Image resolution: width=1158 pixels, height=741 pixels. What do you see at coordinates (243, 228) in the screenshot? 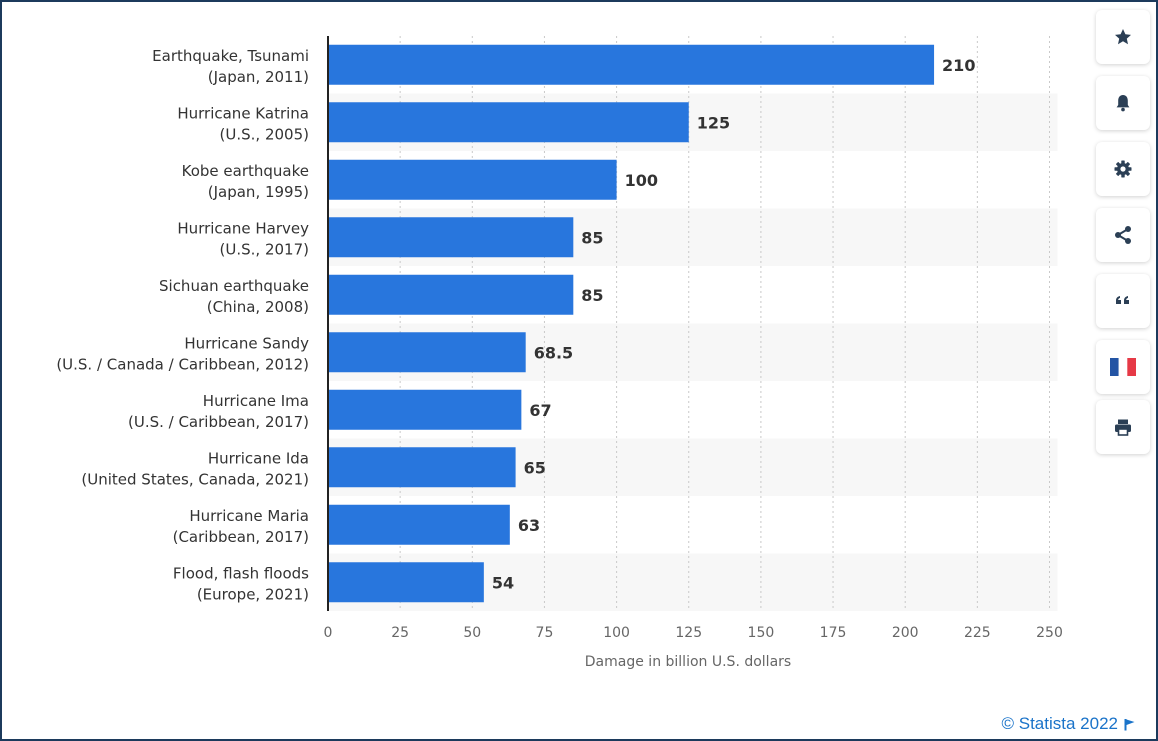
I see `category-label: Hurricane Harvey` at bounding box center [243, 228].